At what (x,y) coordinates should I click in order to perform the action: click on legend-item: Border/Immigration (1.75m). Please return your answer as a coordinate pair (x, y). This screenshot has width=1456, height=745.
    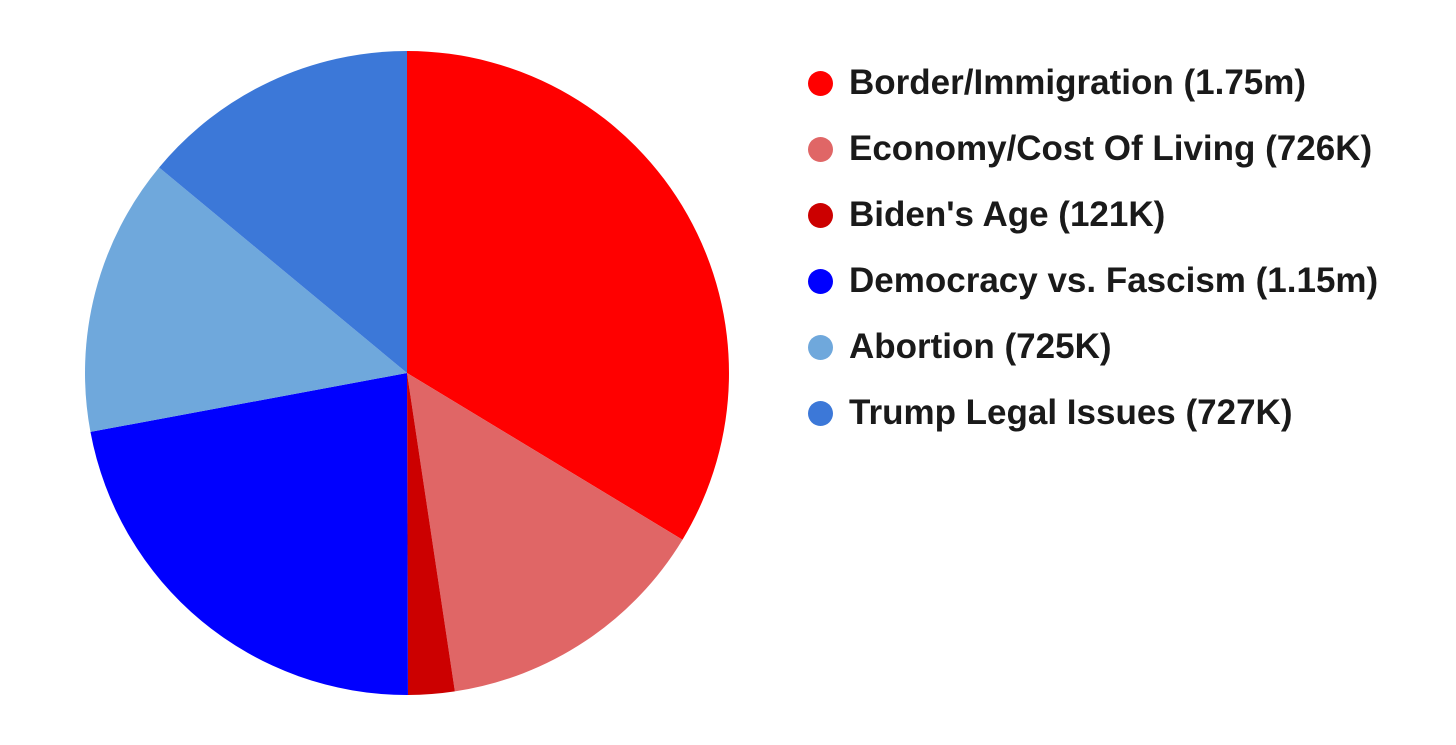
    Looking at the image, I should click on (1093, 83).